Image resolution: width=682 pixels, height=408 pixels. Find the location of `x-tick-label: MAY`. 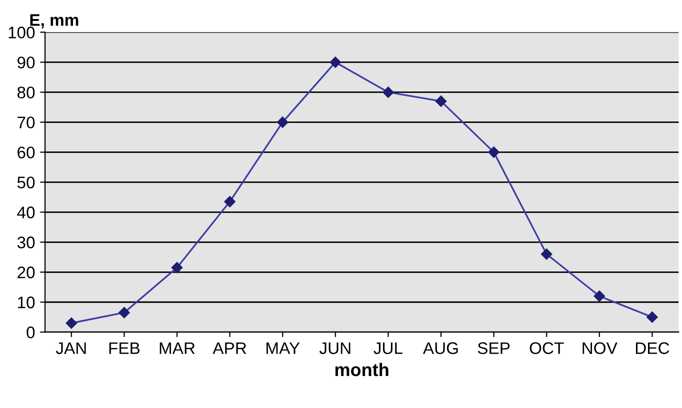

x-tick-label: MAY is located at coordinates (283, 348).